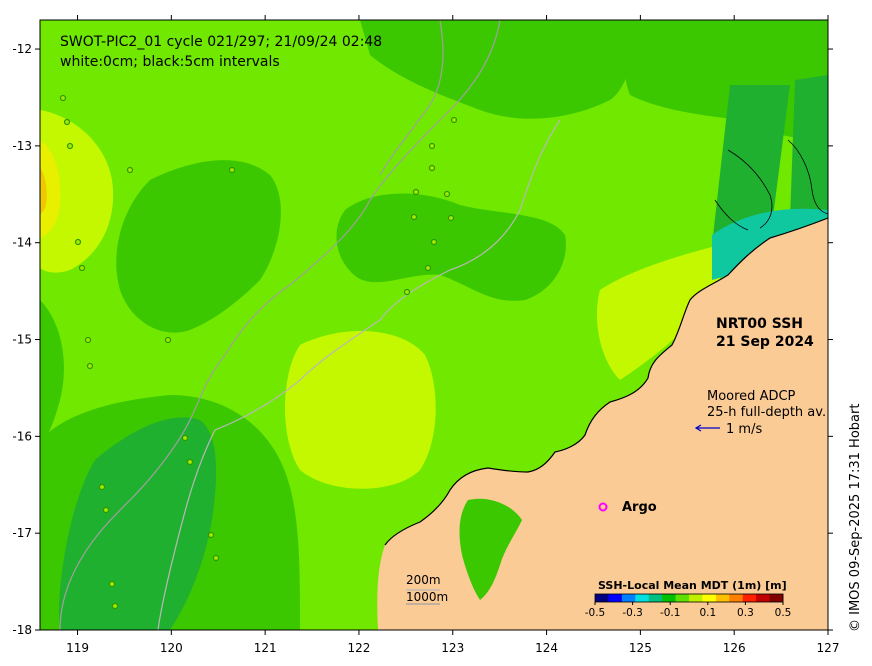 The width and height of the screenshot is (872, 666). I want to click on copyright-credit: © IMOS 09-Sep-2025 17:31 Hobart, so click(855, 517).